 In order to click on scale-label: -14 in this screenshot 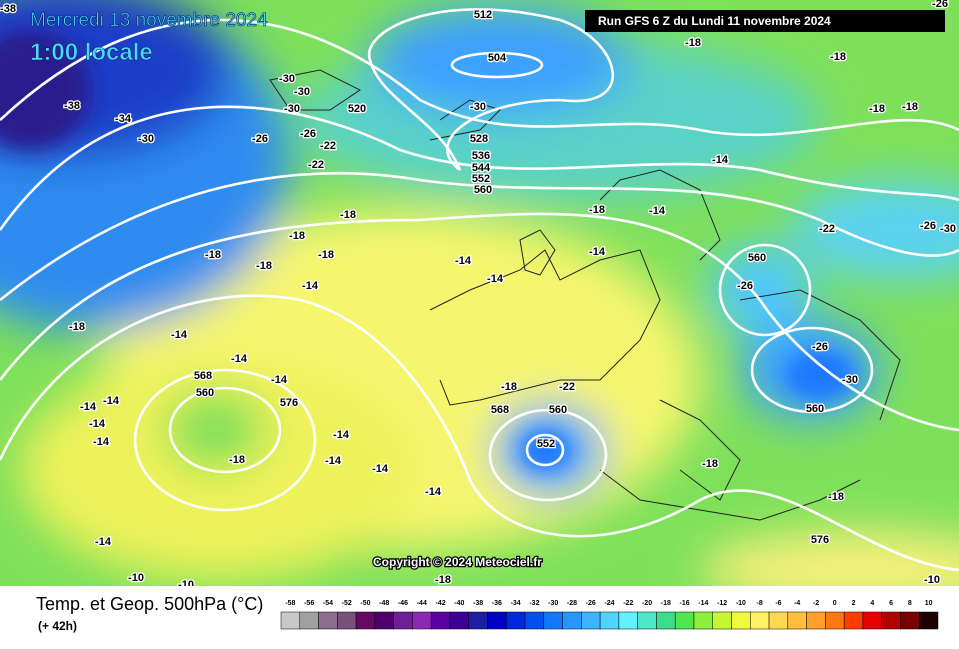, I will do `click(703, 603)`.